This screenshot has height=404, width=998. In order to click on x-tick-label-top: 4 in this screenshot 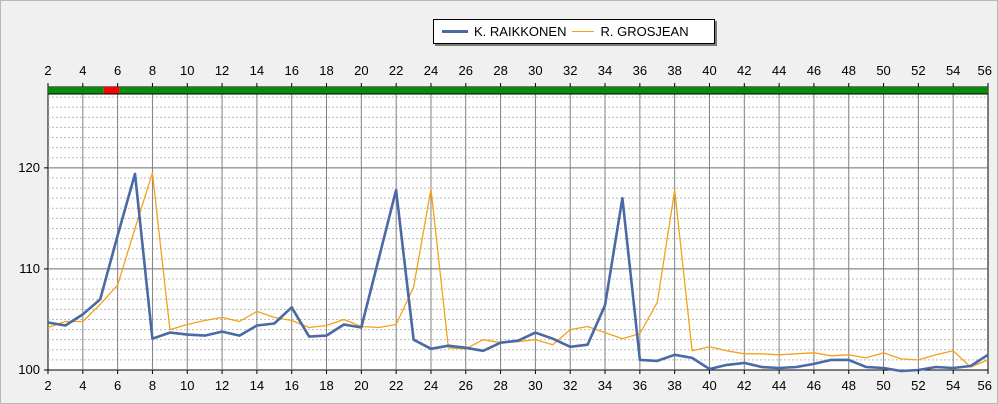, I will do `click(82, 70)`.